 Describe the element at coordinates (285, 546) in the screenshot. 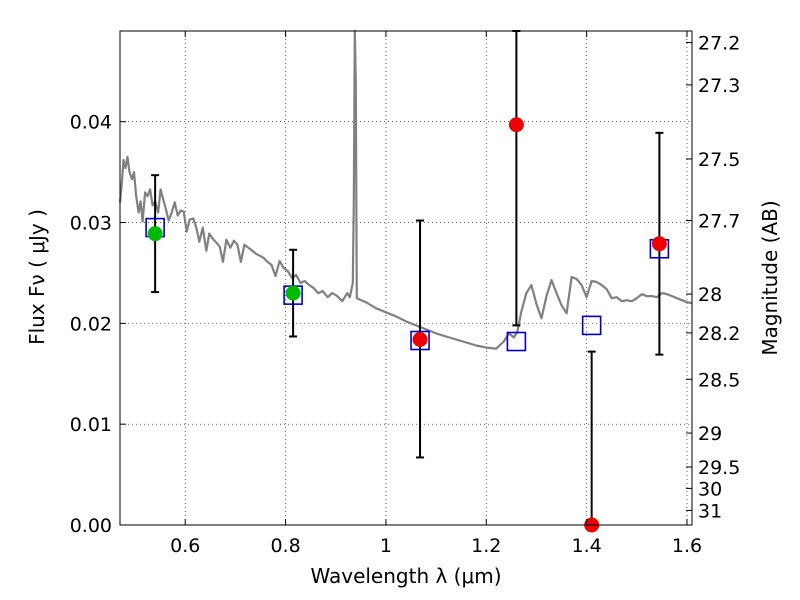

I see `x-tick-label: 0.8` at that location.